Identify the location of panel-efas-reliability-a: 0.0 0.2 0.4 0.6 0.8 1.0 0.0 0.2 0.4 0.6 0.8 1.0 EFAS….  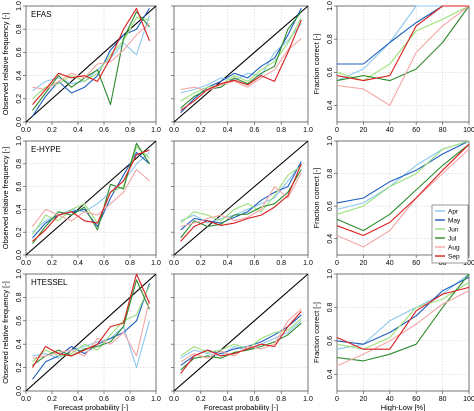
(81, 67).